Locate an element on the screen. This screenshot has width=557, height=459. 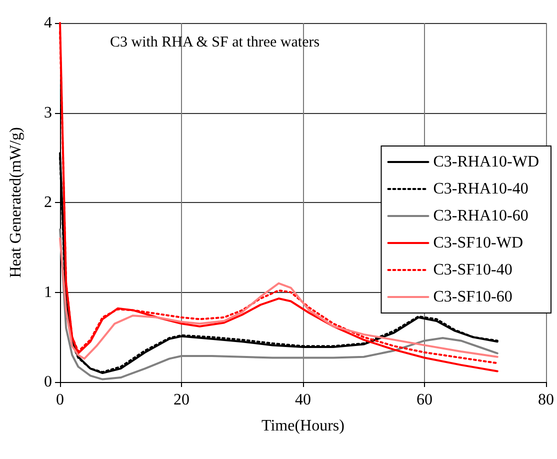
x-tick-label: 0 is located at coordinates (60, 400).